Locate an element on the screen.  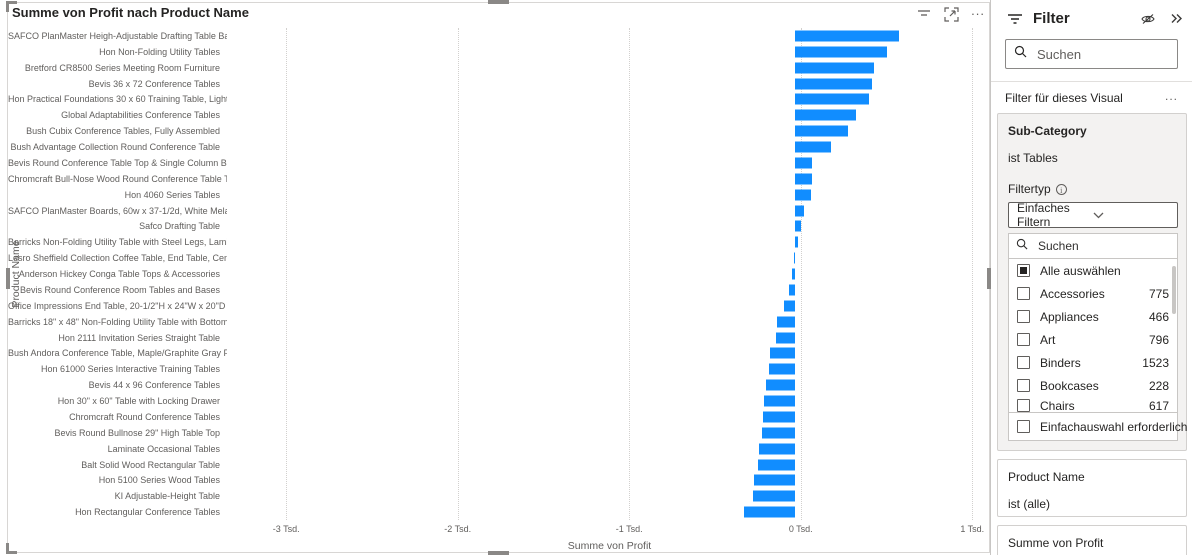
chart-row: Hon Non-Folding Utility Tables is located at coordinates (497, 52).